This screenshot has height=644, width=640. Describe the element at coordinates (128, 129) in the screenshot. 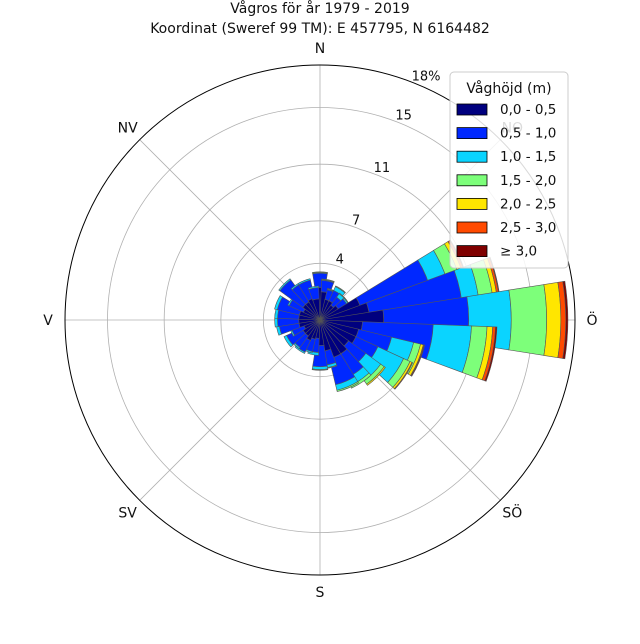

I see `direction-label: NV` at that location.